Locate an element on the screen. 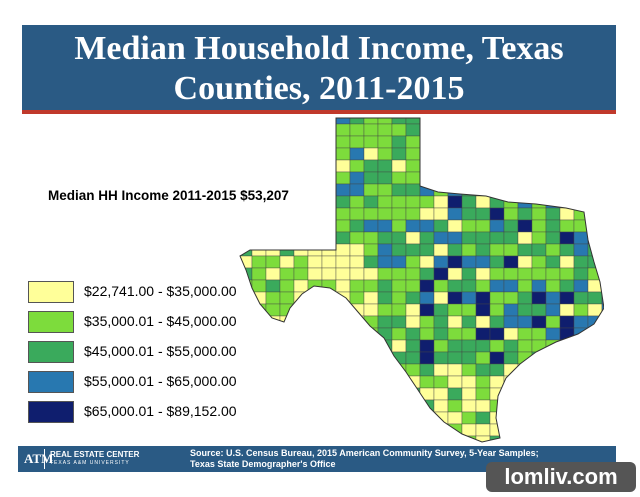  source-line-2: Texas State Demographer's Office is located at coordinates (263, 464).